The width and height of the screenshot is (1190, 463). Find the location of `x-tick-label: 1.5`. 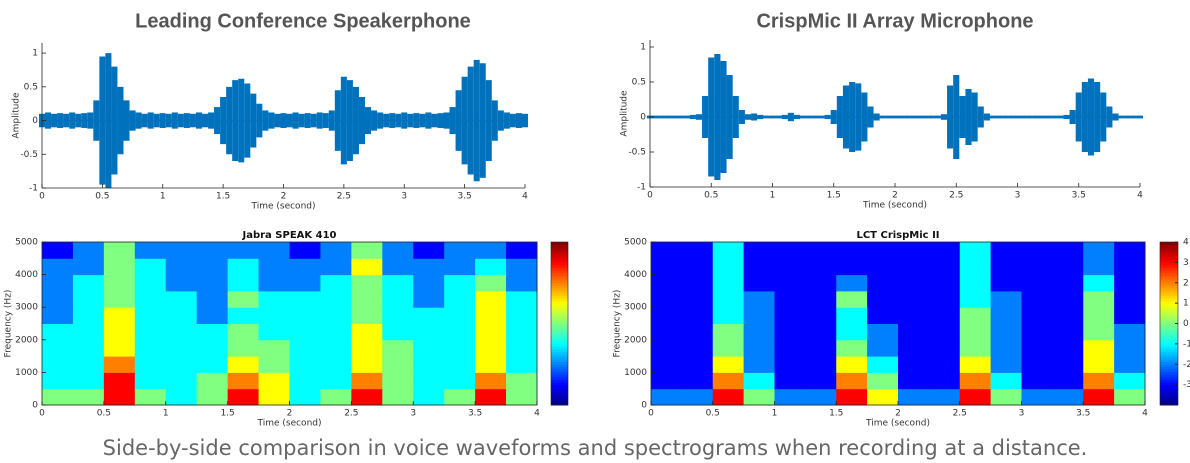

x-tick-label: 1.5 is located at coordinates (834, 196).